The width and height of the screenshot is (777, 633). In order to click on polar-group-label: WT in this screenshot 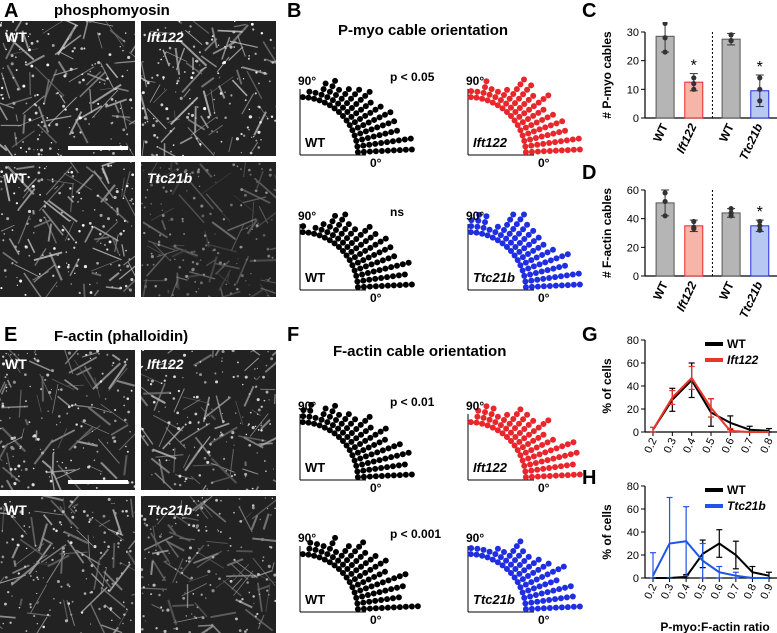, I will do `click(315, 142)`.